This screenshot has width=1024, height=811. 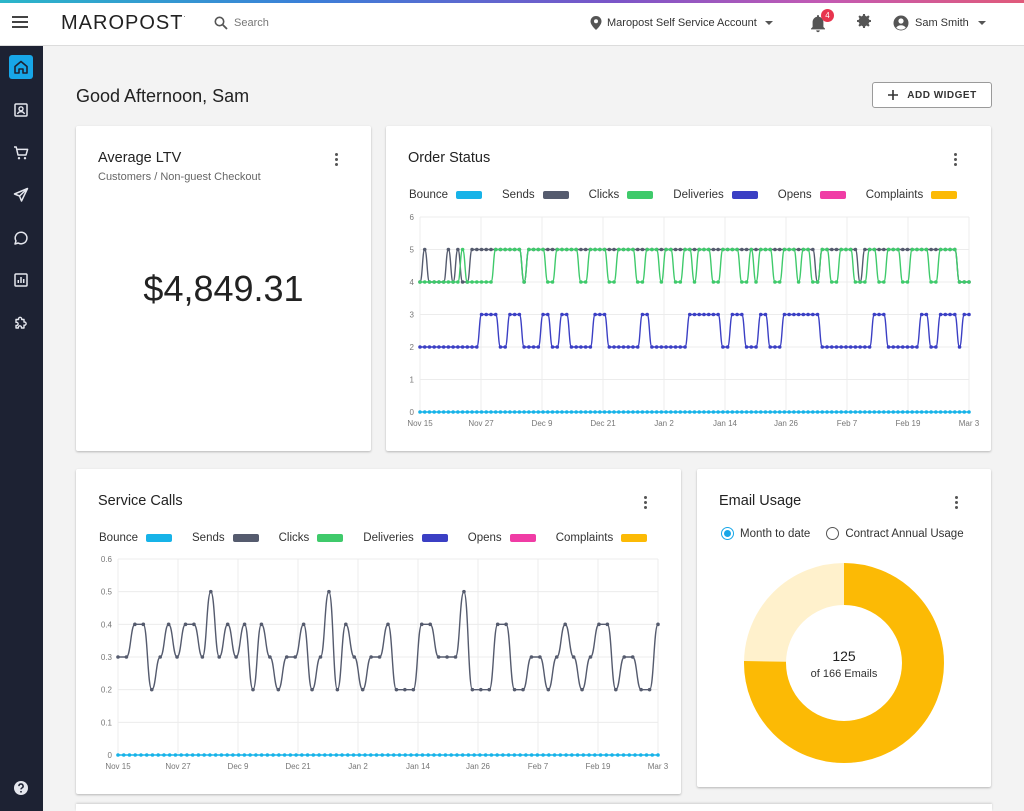 I want to click on legend-label: Complaints, so click(x=894, y=195).